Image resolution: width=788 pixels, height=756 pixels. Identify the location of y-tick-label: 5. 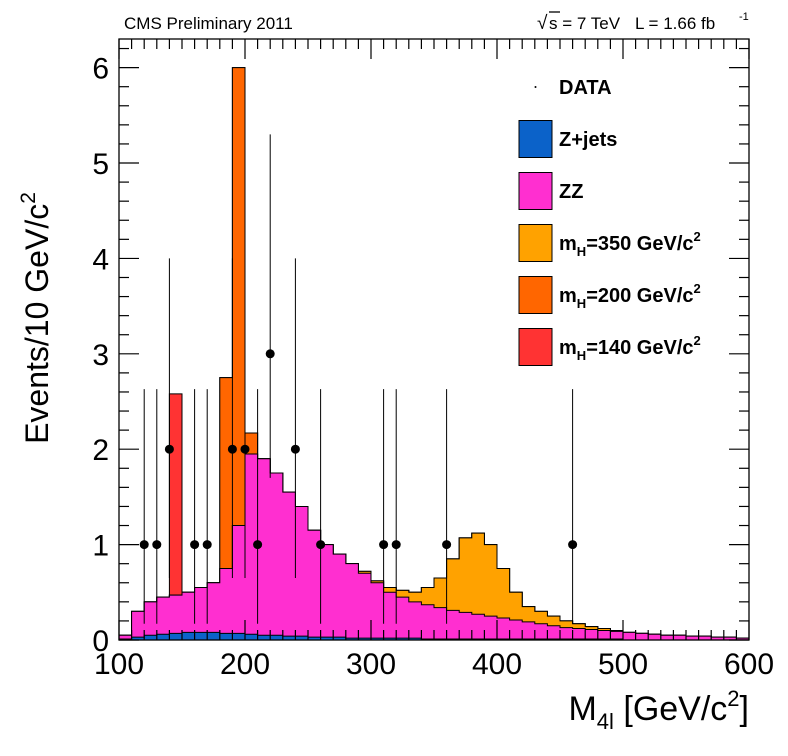
(100, 164).